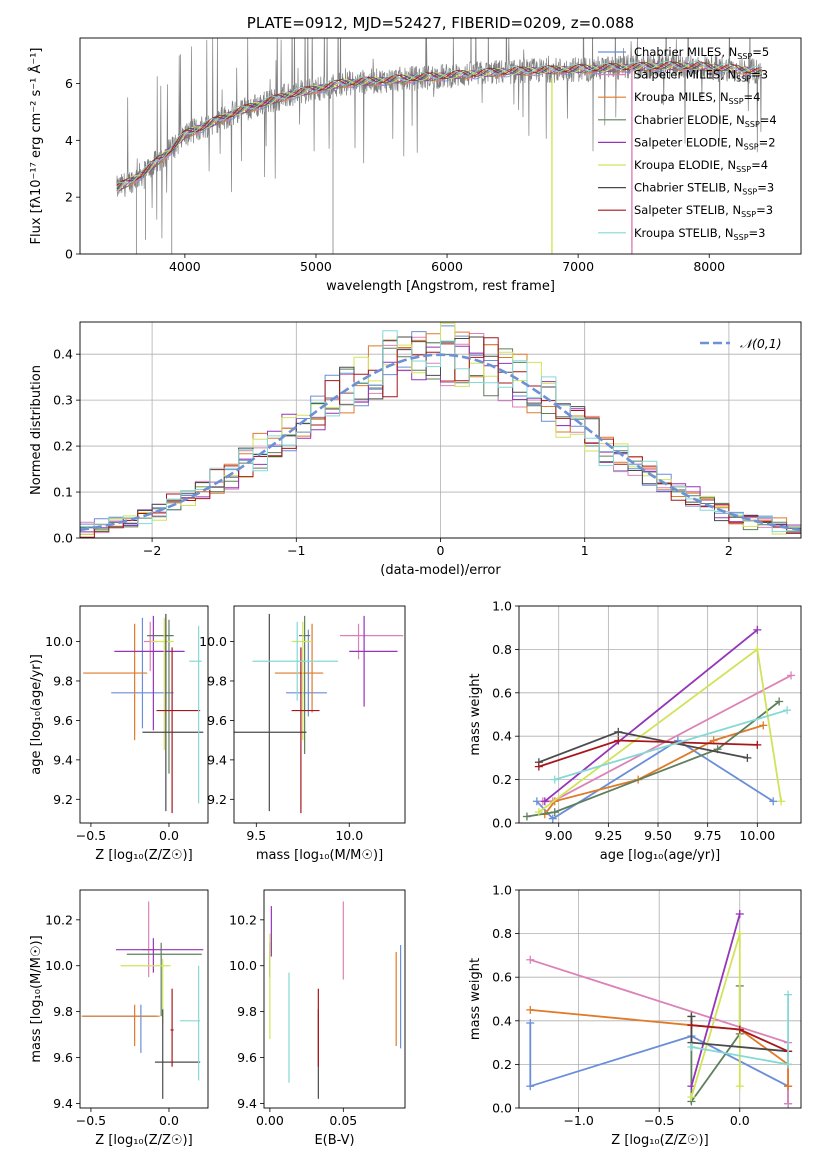 The width and height of the screenshot is (819, 1170). What do you see at coordinates (243, 919) in the screenshot?
I see `y-tick-label: 10.2` at bounding box center [243, 919].